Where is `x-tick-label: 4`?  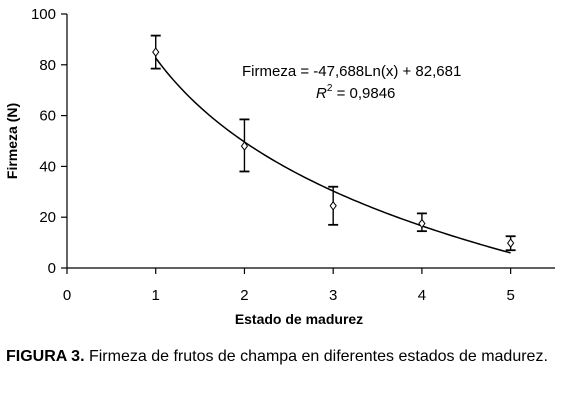 x-tick-label: 4 is located at coordinates (422, 295).